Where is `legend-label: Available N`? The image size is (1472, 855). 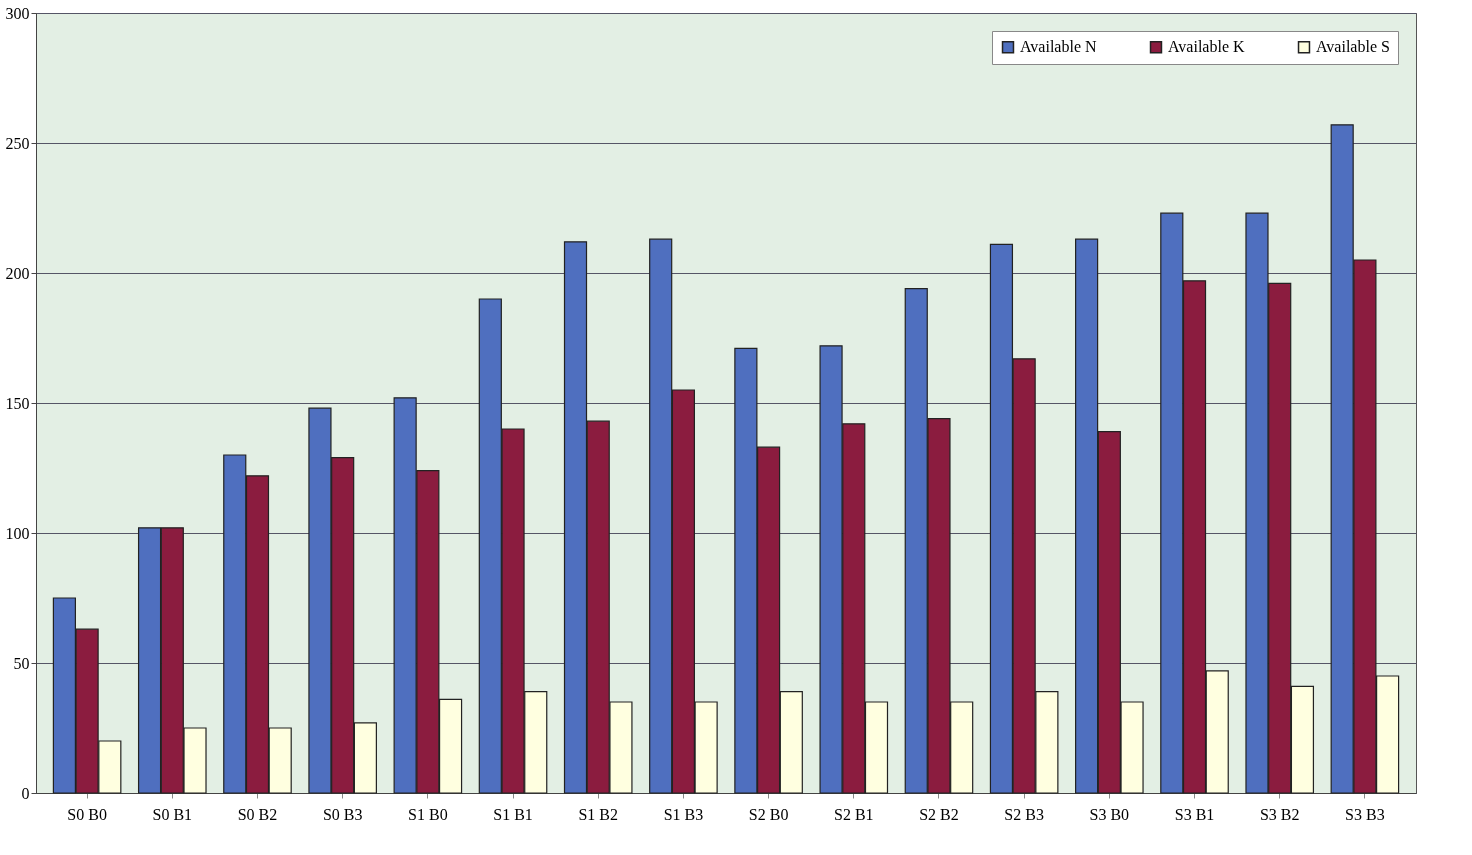 legend-label: Available N is located at coordinates (1059, 47).